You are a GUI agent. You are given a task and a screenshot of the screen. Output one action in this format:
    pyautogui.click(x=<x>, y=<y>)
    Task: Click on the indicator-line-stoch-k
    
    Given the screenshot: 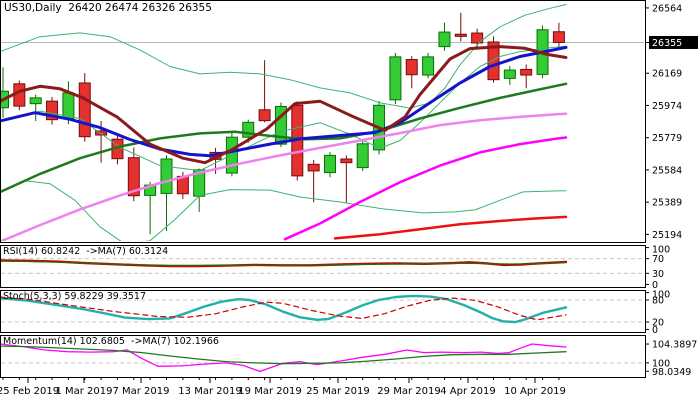 What is the action you would take?
    pyautogui.click(x=284, y=309)
    